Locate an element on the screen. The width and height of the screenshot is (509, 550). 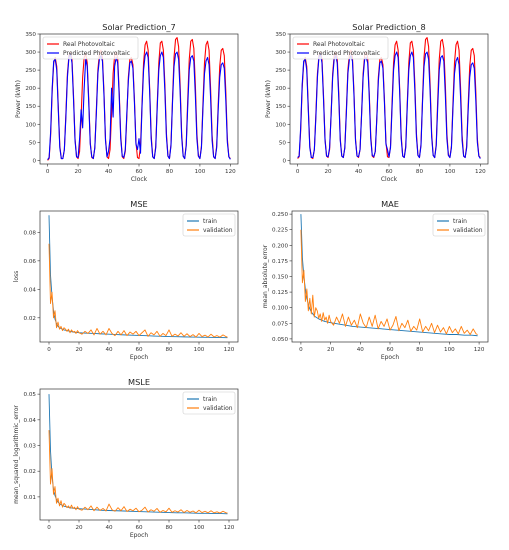
y-tick-label: 0.05 is located at coordinates (30, 395).